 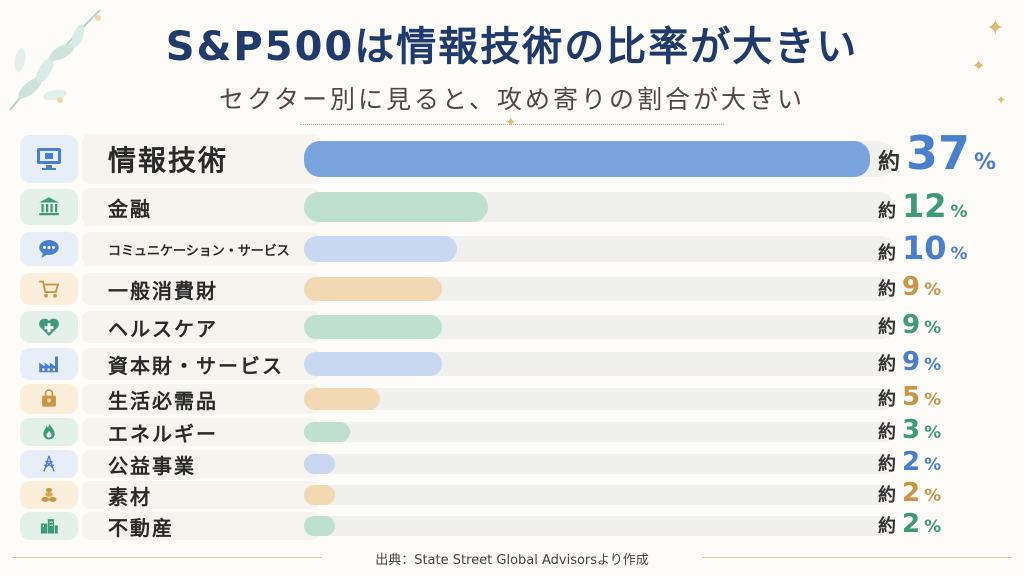 I want to click on source-note: 出典：State Street Global Advisorsより作成, so click(x=512, y=560).